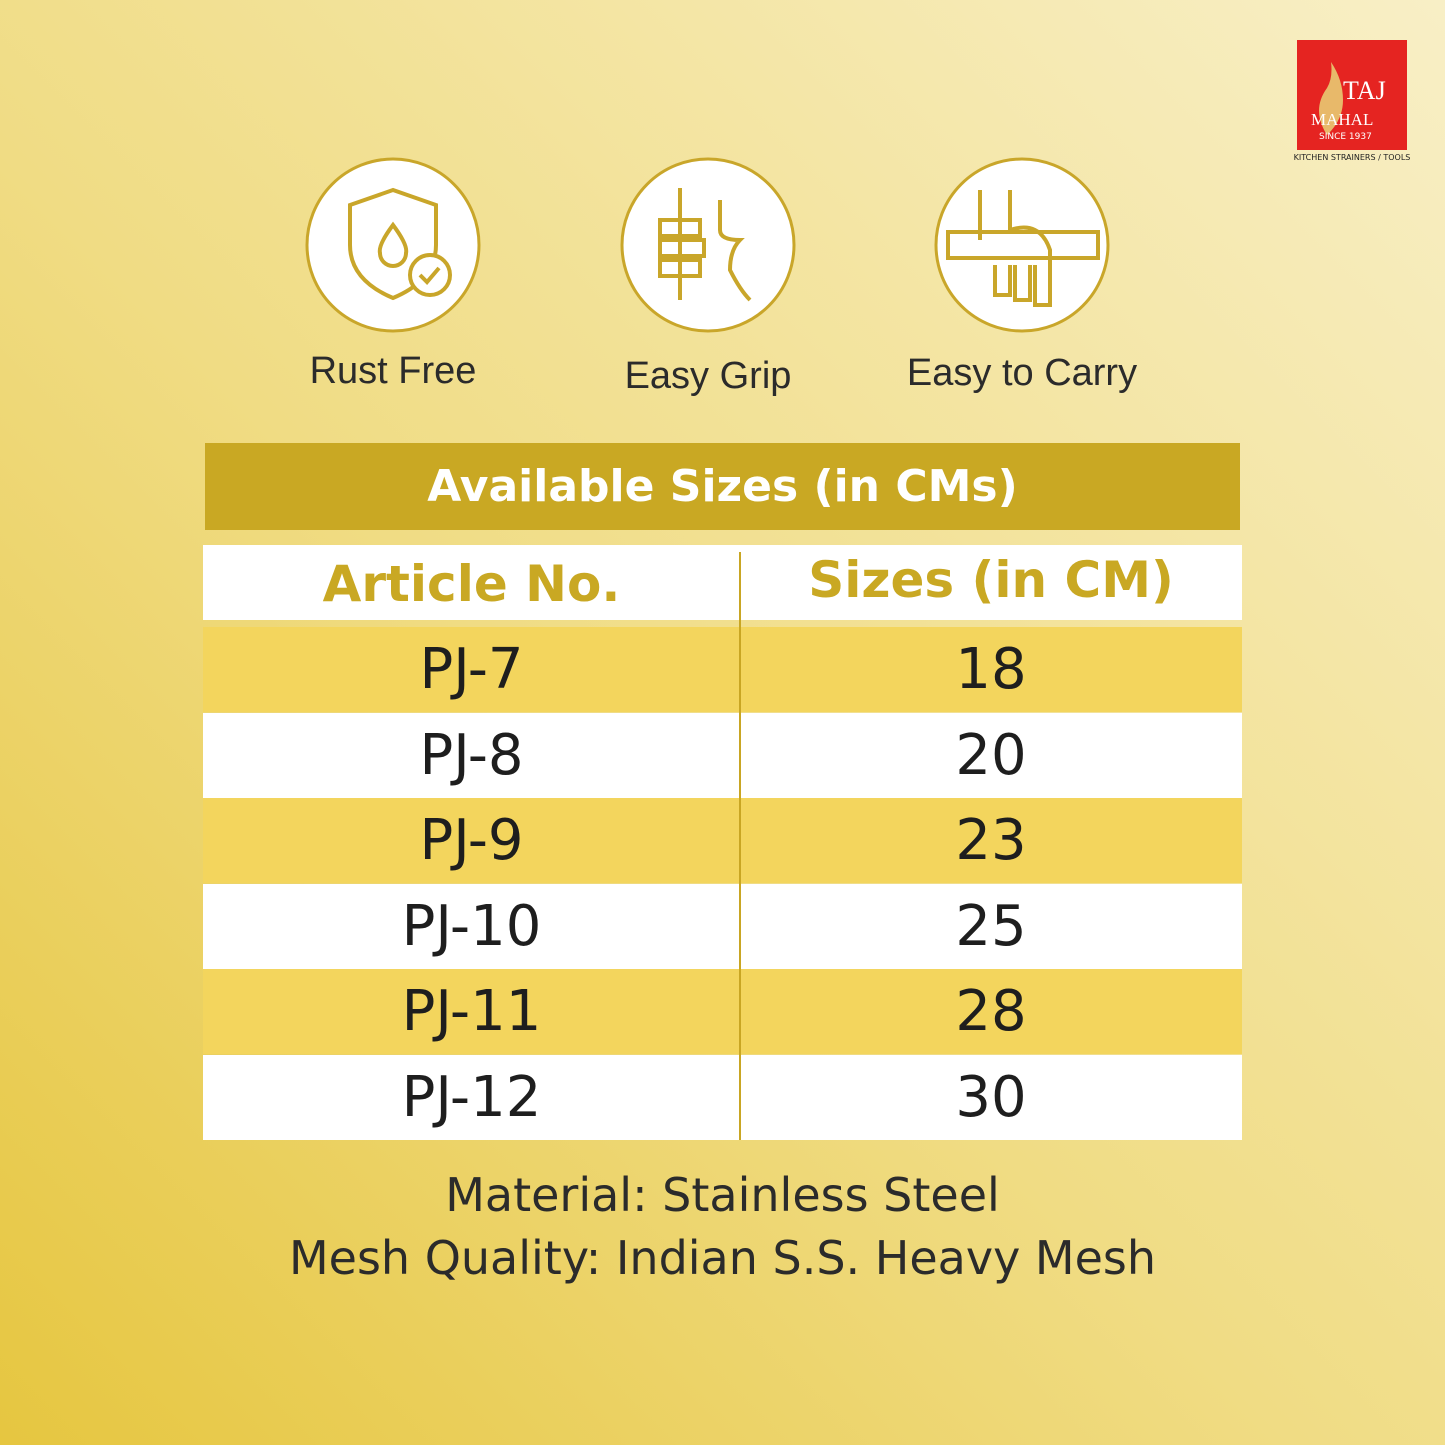 The image size is (1445, 1445). Describe the element at coordinates (991, 1097) in the screenshot. I see `size-cell: 30` at that location.